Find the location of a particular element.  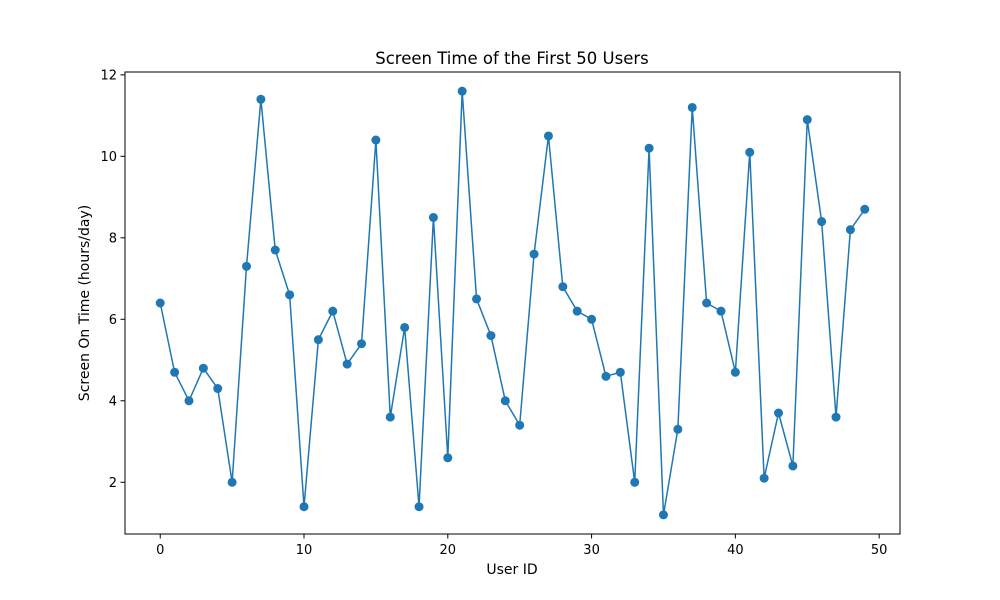

y-tick-label: 12 is located at coordinates (108, 75).